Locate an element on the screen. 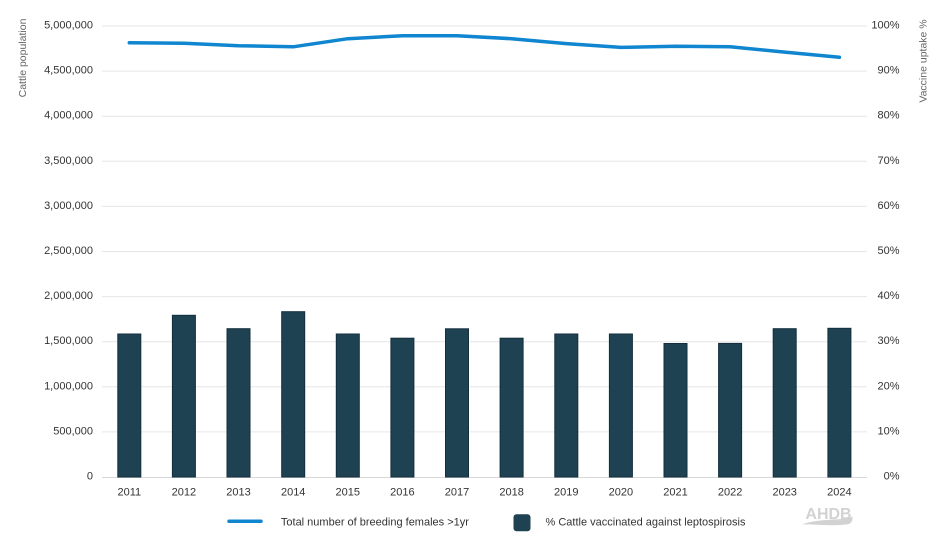 The image size is (945, 558). svg-text: 5,000,000 is located at coordinates (68, 26).